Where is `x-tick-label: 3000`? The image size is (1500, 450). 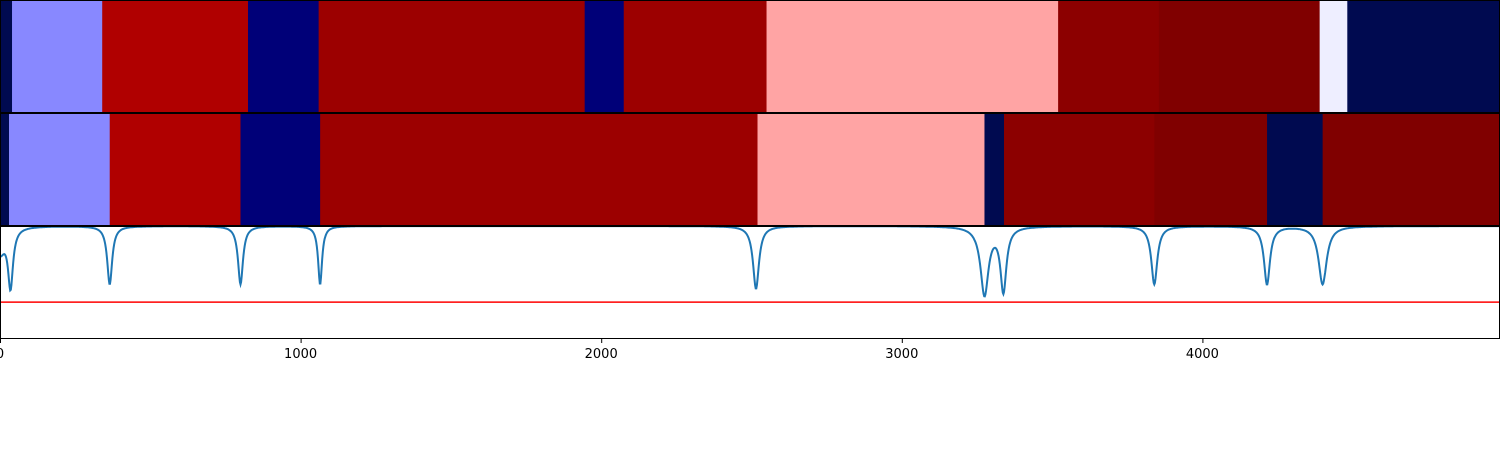
x-tick-label: 3000 is located at coordinates (901, 354).